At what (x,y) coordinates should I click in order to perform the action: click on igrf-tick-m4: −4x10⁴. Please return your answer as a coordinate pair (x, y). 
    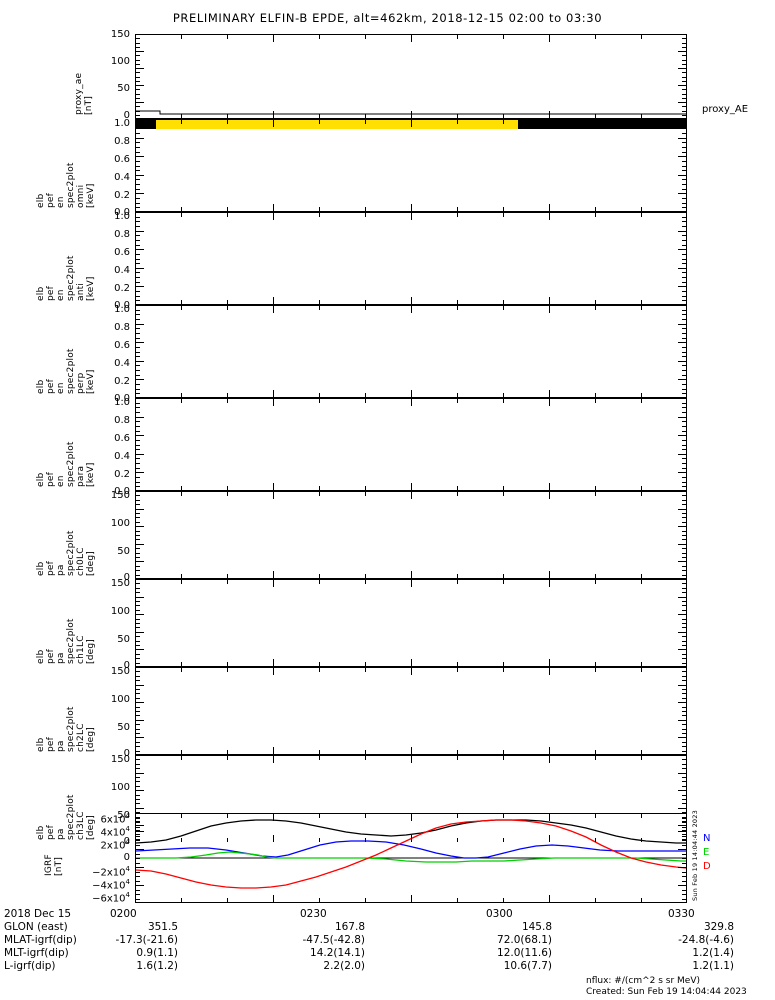
    Looking at the image, I should click on (111, 885).